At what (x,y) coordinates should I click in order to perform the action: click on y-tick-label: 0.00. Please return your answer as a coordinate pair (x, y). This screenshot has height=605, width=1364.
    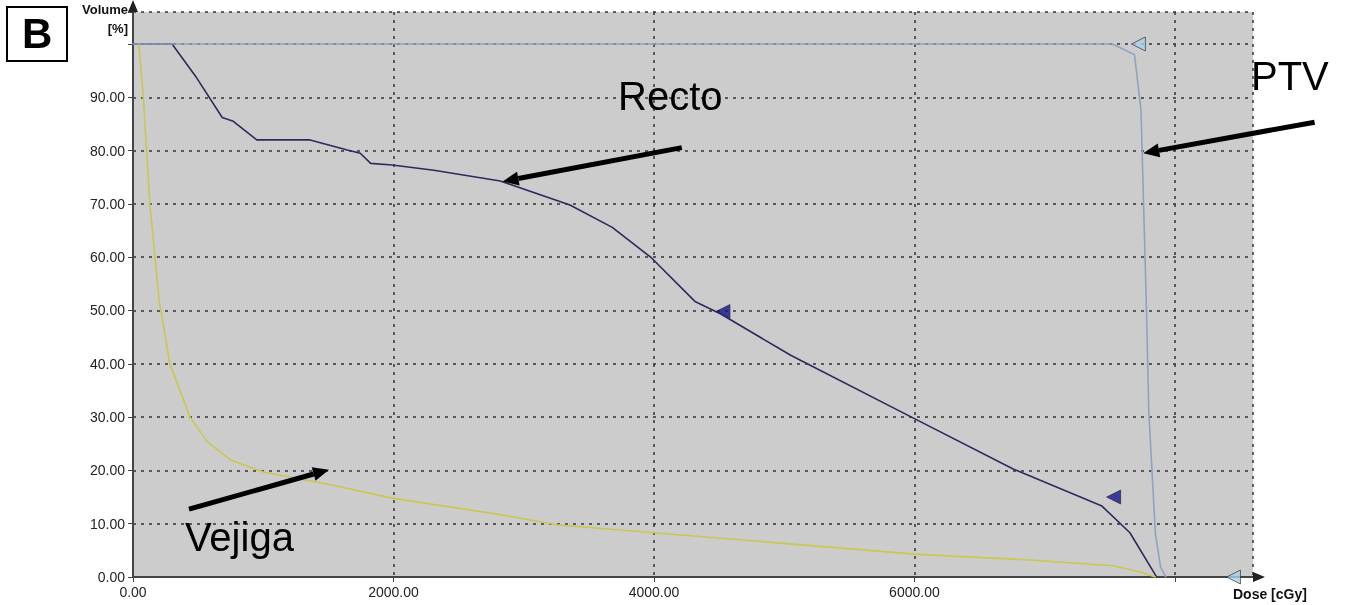
    Looking at the image, I should click on (111, 577).